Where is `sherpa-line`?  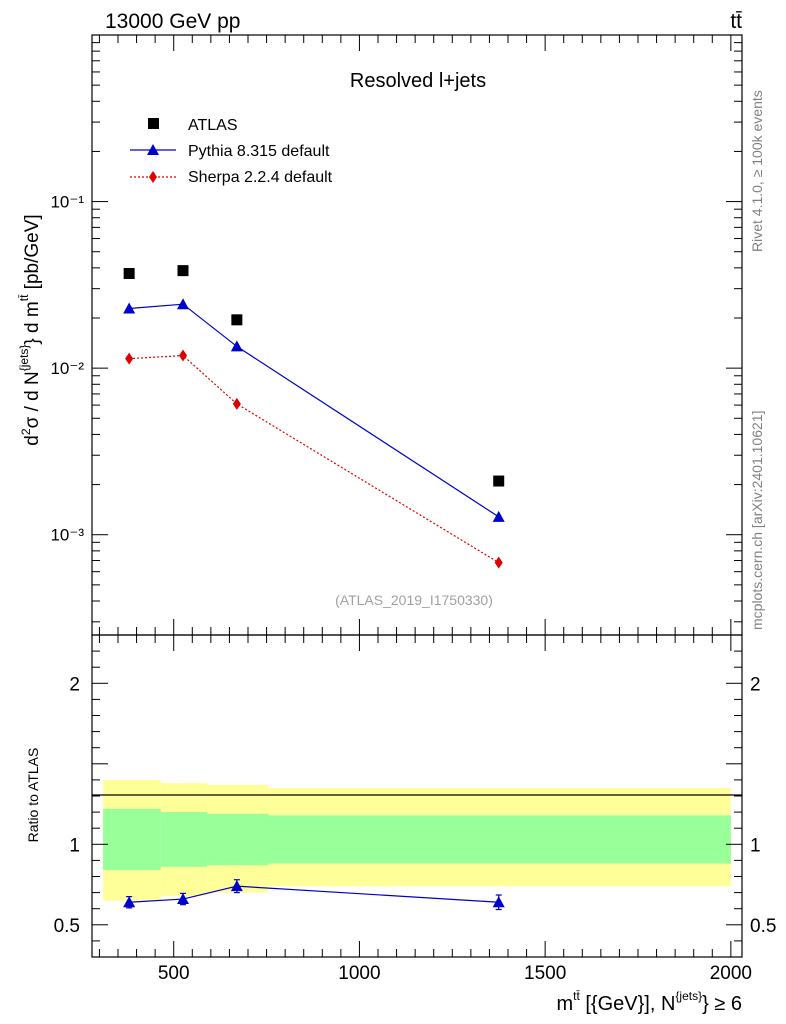 sherpa-line is located at coordinates (314, 459).